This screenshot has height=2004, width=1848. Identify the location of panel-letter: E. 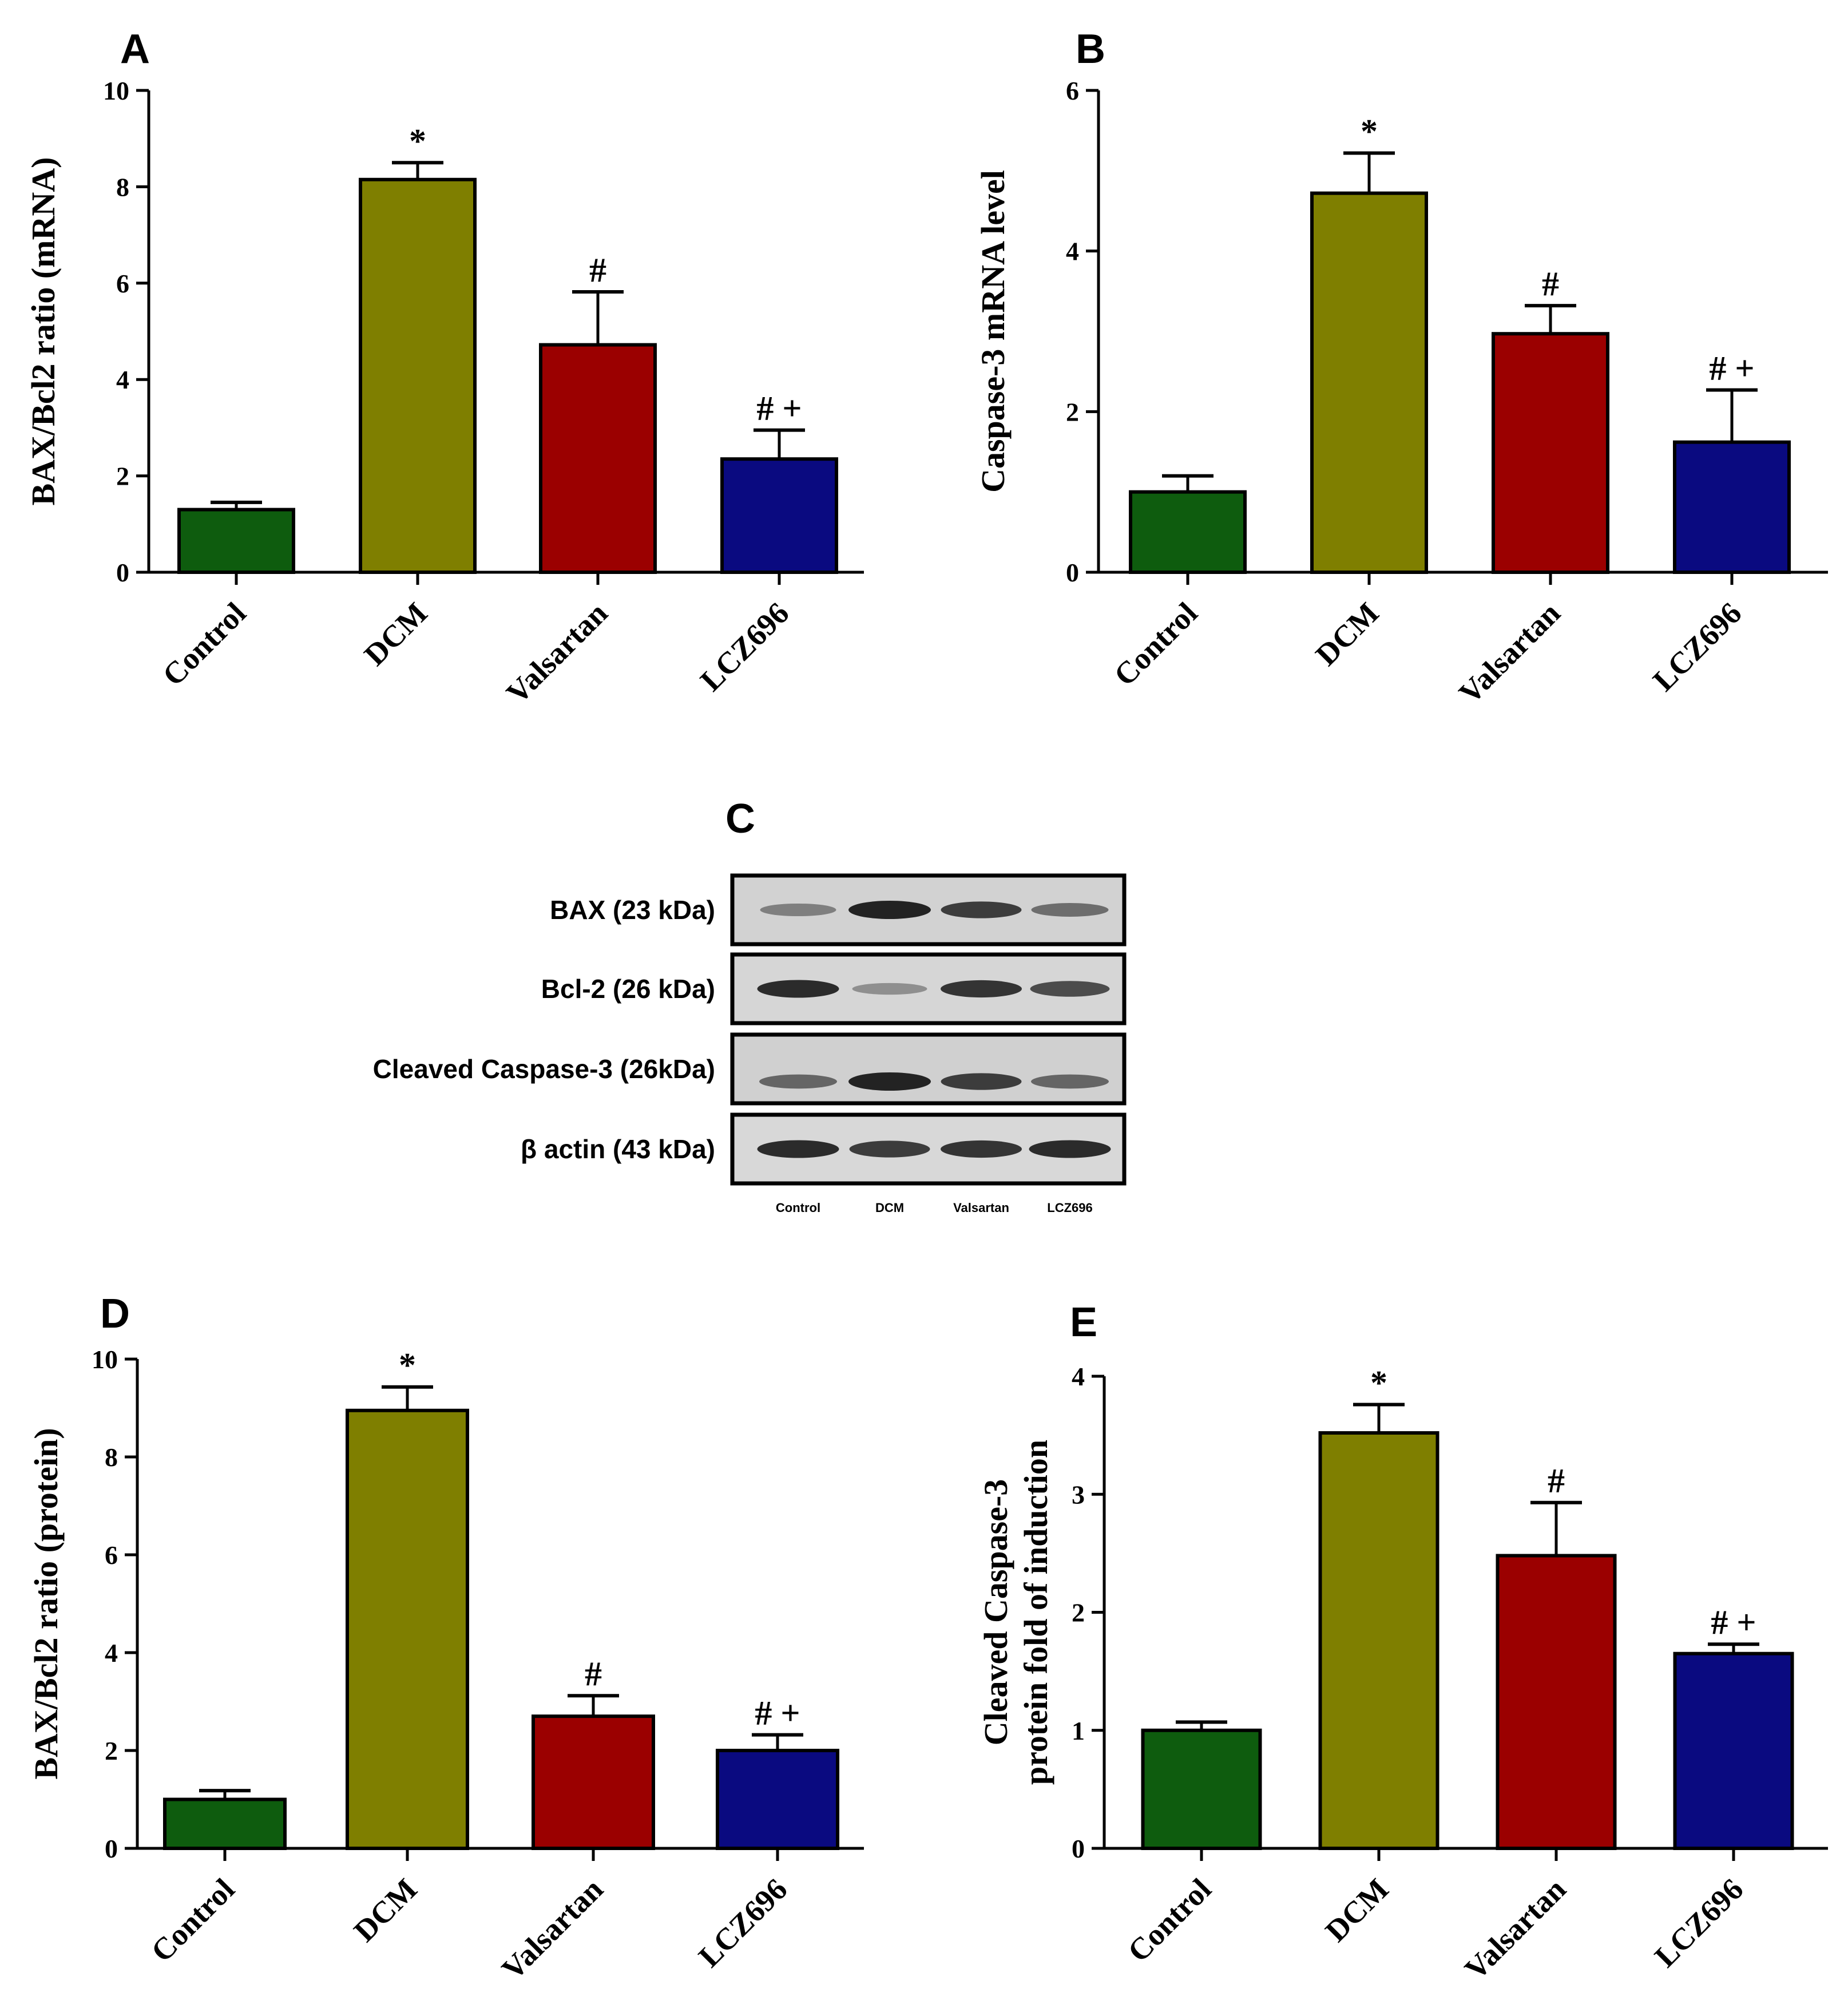
(1083, 1322).